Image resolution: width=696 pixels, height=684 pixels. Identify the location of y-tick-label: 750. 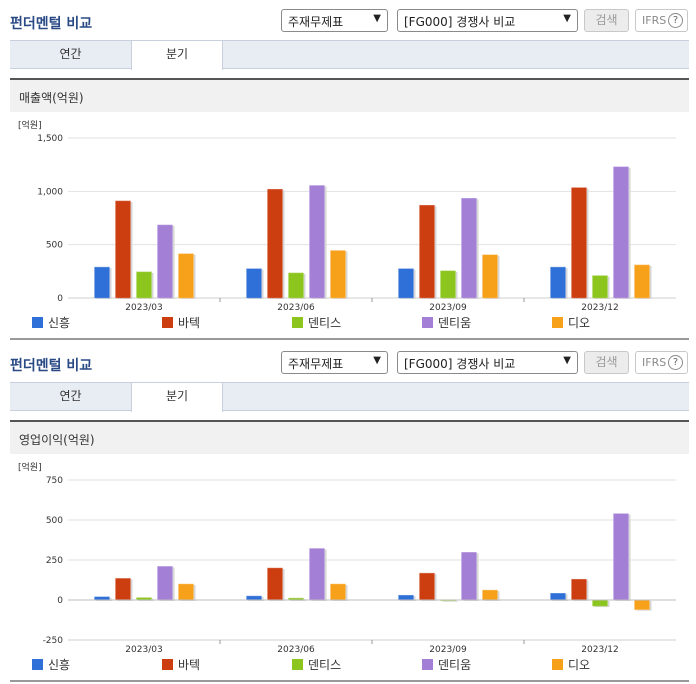
(54, 481).